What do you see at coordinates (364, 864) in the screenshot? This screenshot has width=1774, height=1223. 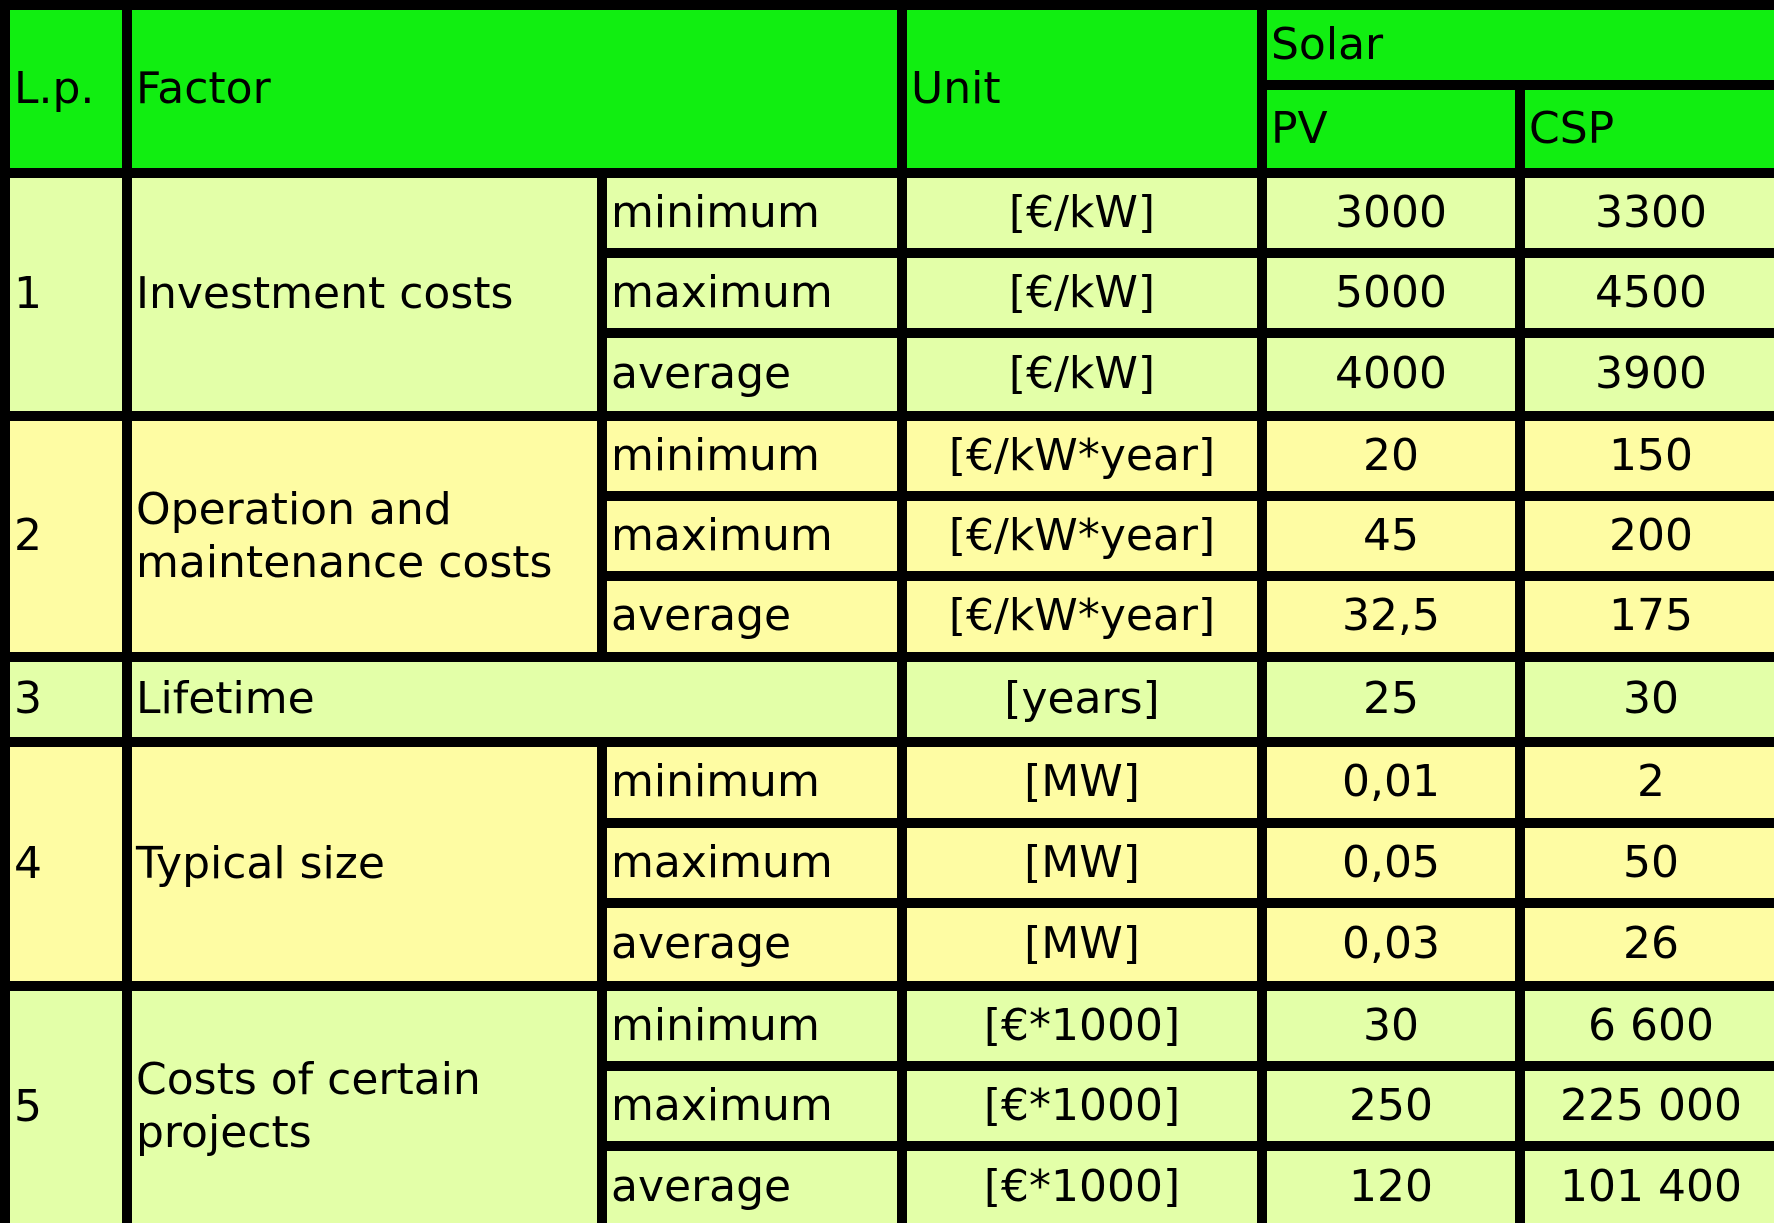 I see `row-factor: Typical size` at bounding box center [364, 864].